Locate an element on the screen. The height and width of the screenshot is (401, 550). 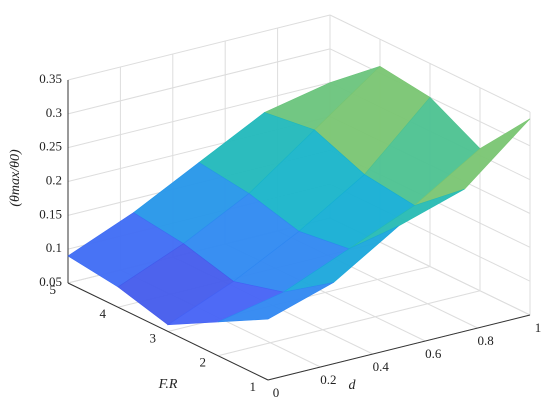
y-axis-label: F.R is located at coordinates (168, 384).